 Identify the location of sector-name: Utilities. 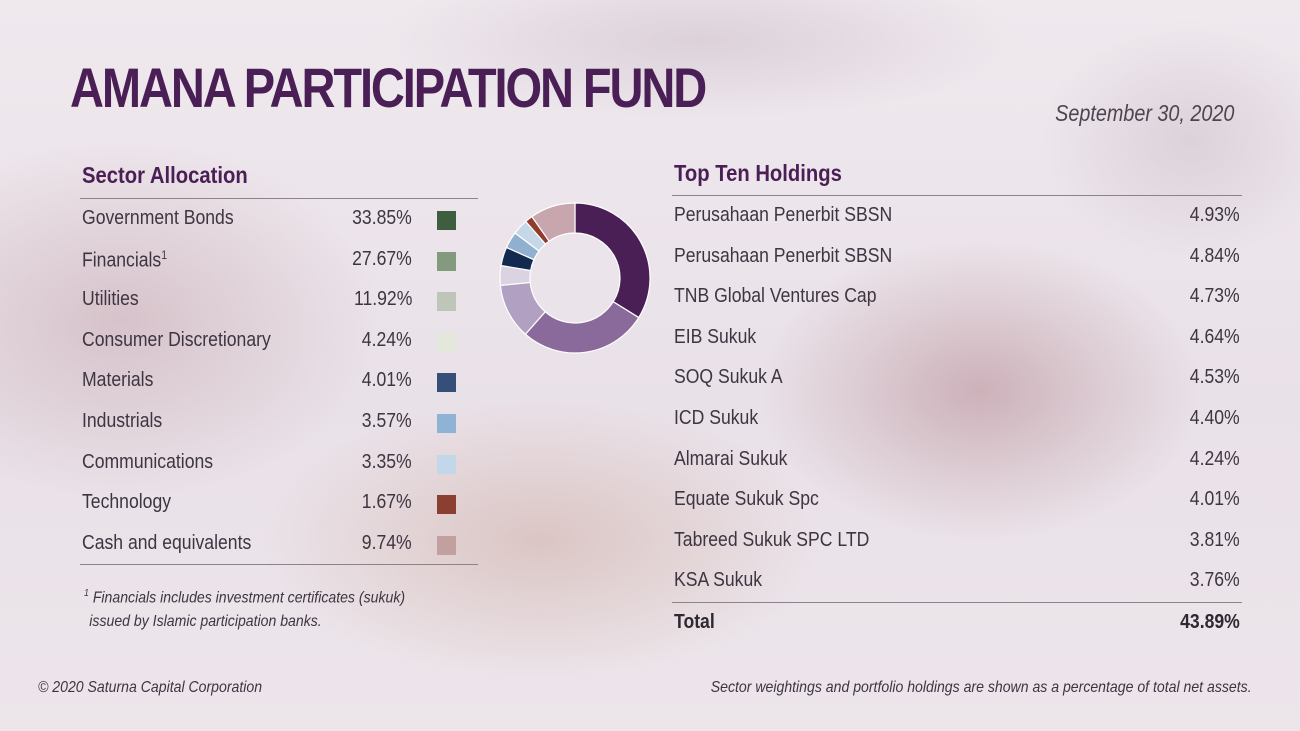
(110, 299).